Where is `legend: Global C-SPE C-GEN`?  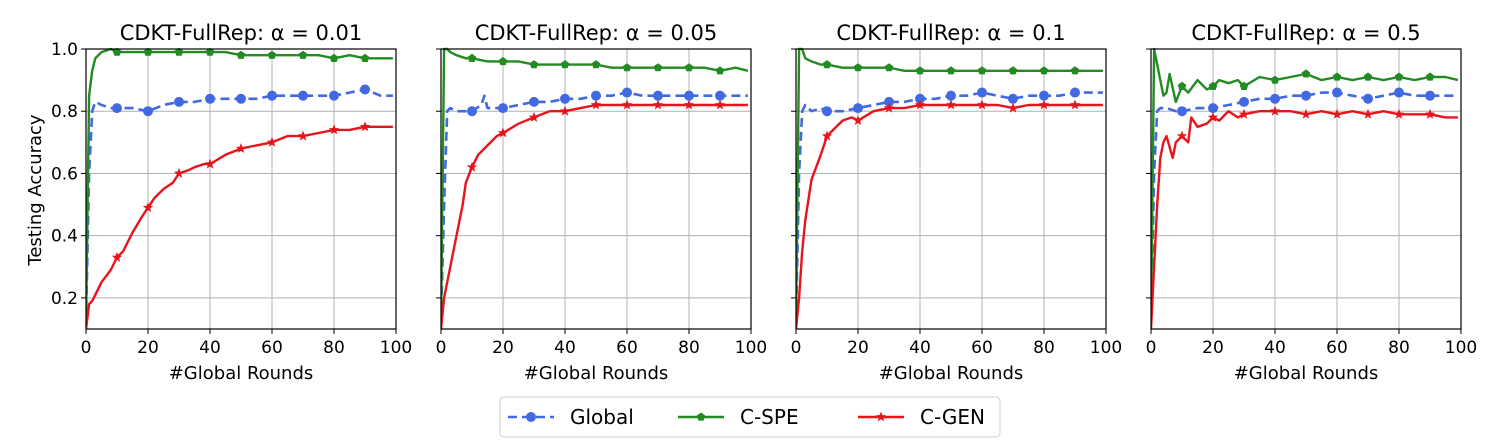
legend: Global C-SPE C-GEN is located at coordinates (750, 417).